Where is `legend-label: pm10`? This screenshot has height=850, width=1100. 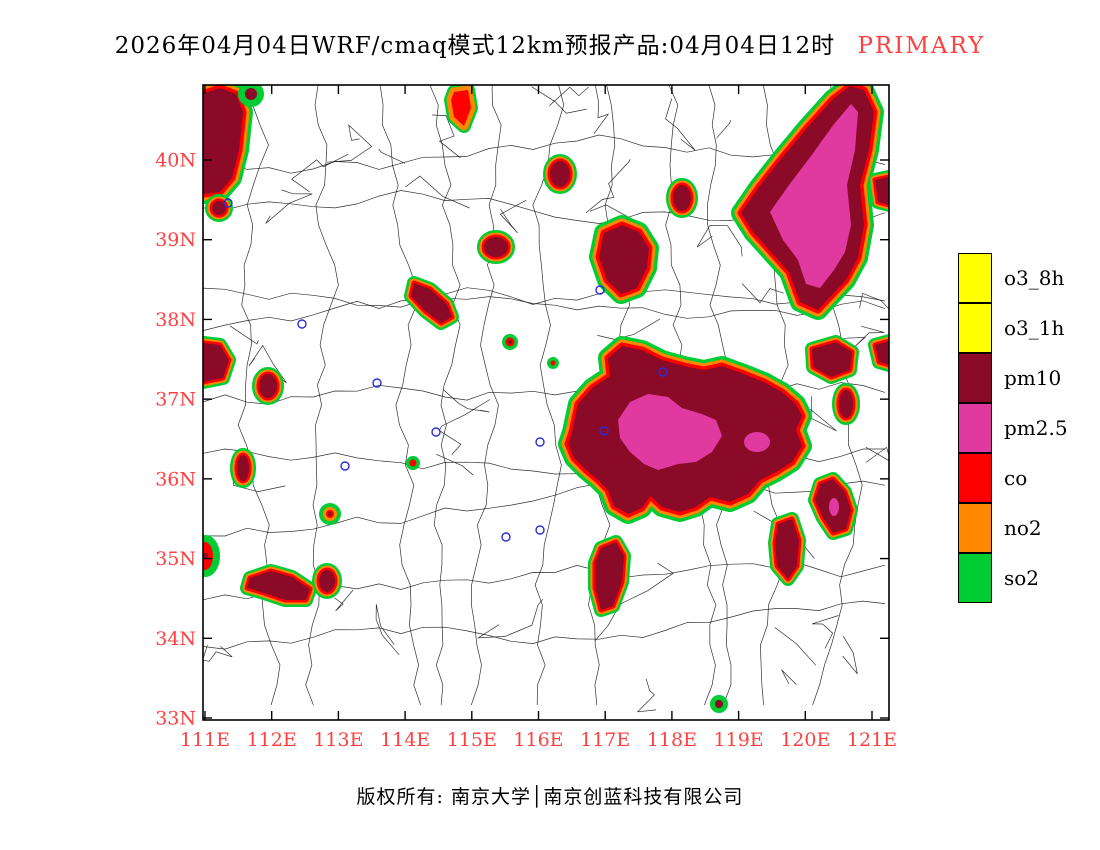
legend-label: pm10 is located at coordinates (1033, 378).